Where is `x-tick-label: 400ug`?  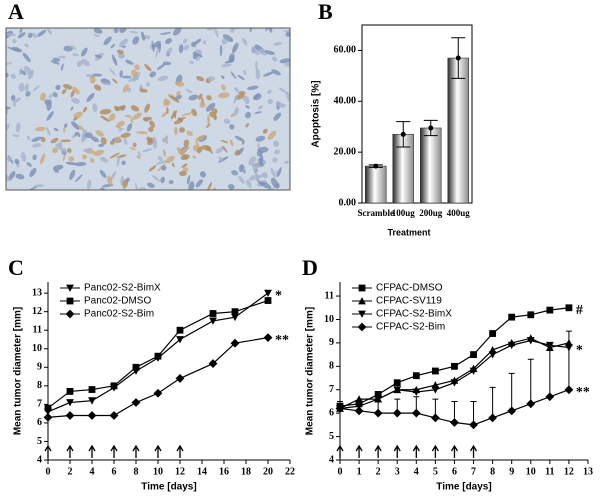 x-tick-label: 400ug is located at coordinates (459, 213).